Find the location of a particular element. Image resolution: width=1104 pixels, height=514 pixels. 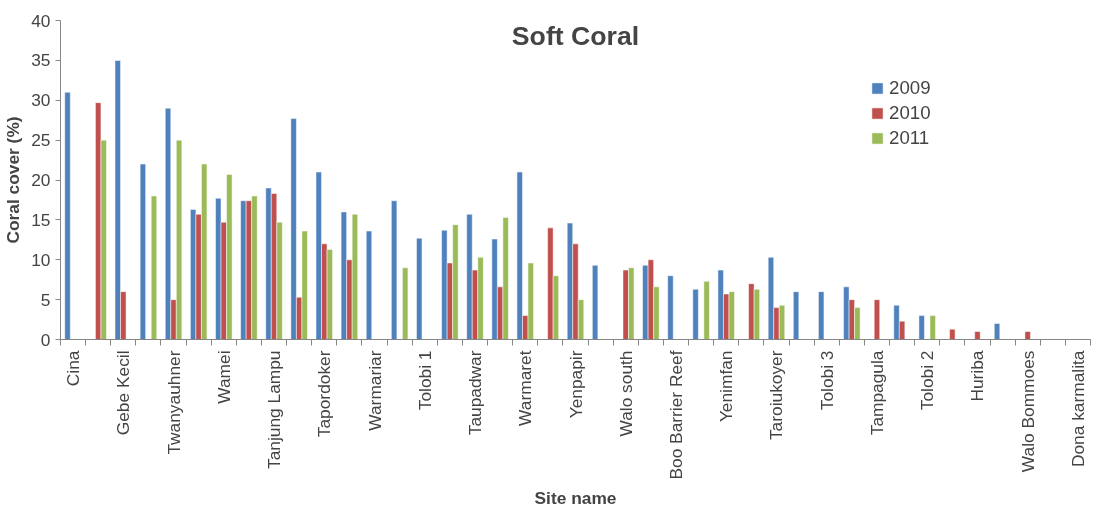

x-tick-label: Huriba is located at coordinates (977, 376).